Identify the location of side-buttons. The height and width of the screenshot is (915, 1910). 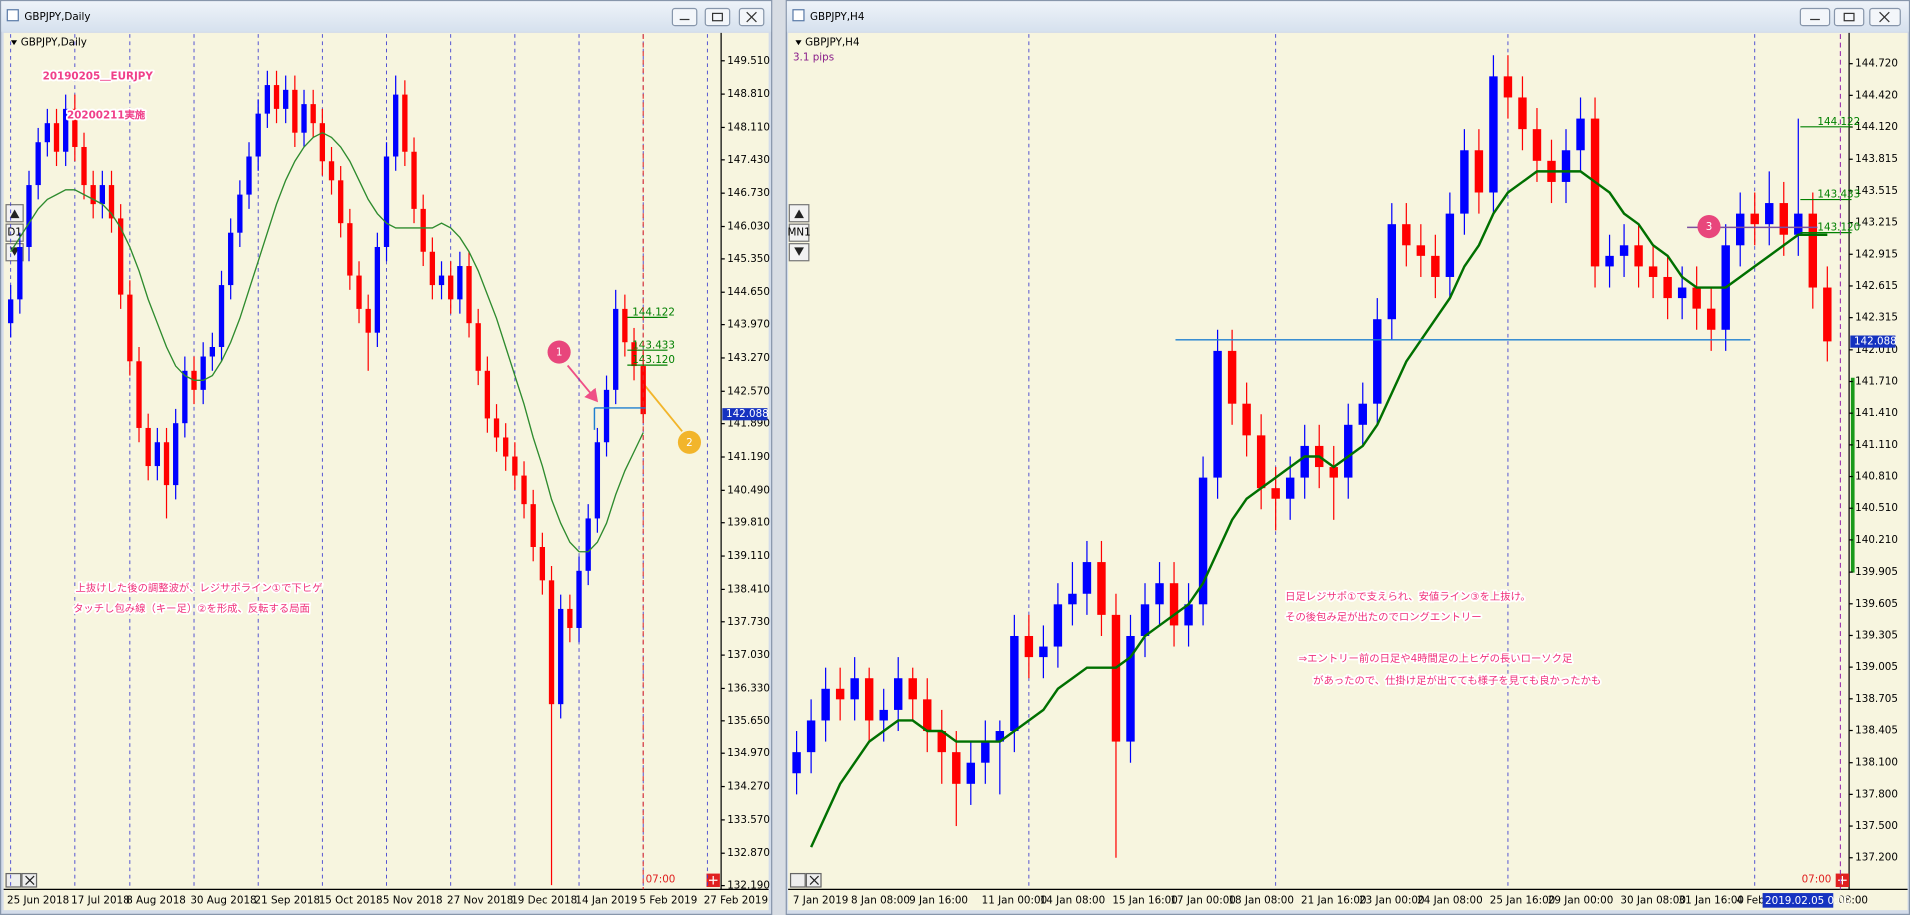
(799, 233).